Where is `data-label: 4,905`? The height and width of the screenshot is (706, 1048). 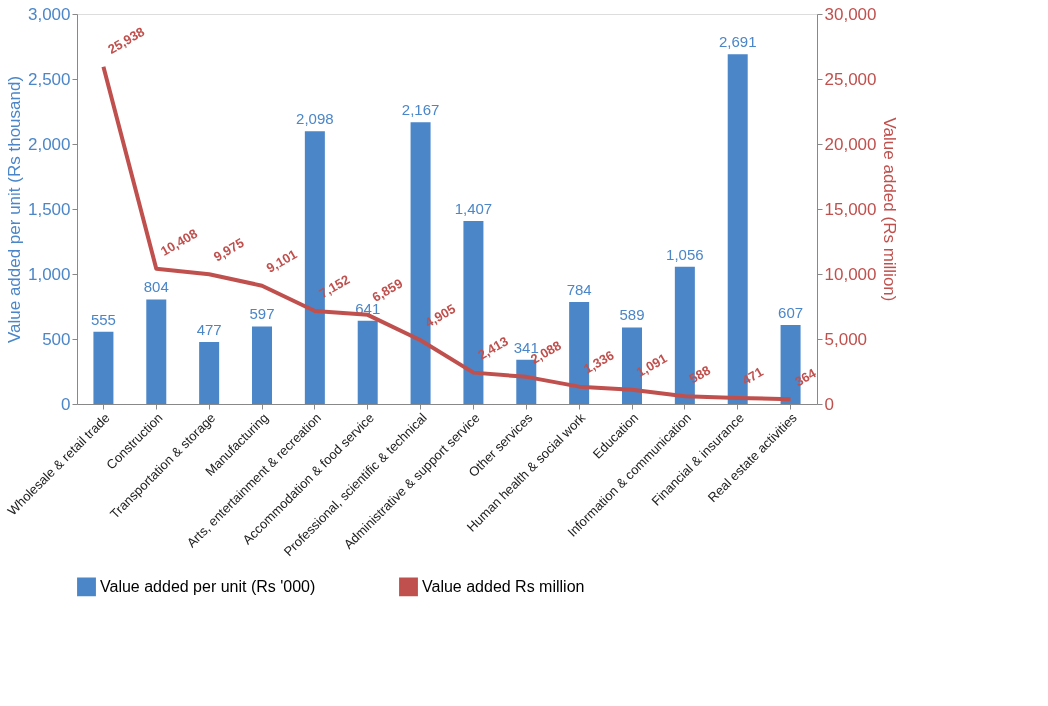 data-label: 4,905 is located at coordinates (440, 316).